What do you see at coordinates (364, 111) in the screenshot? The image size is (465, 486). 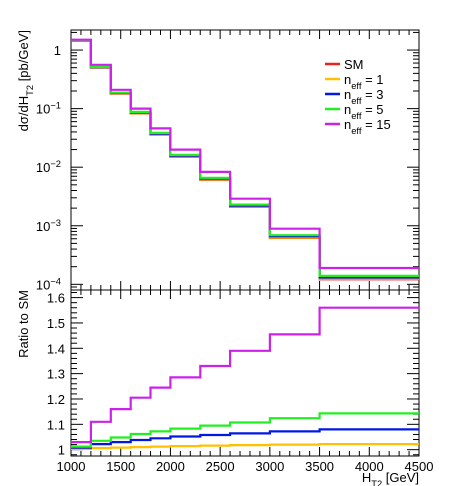 I see `legend-label-3: neff = 5` at bounding box center [364, 111].